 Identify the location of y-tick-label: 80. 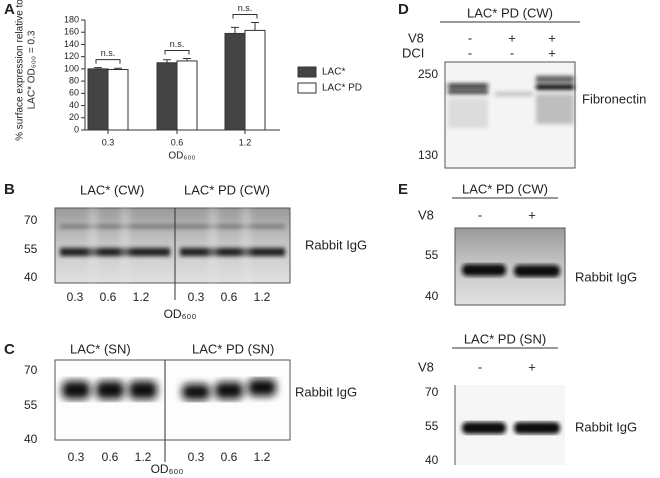
(74, 80).